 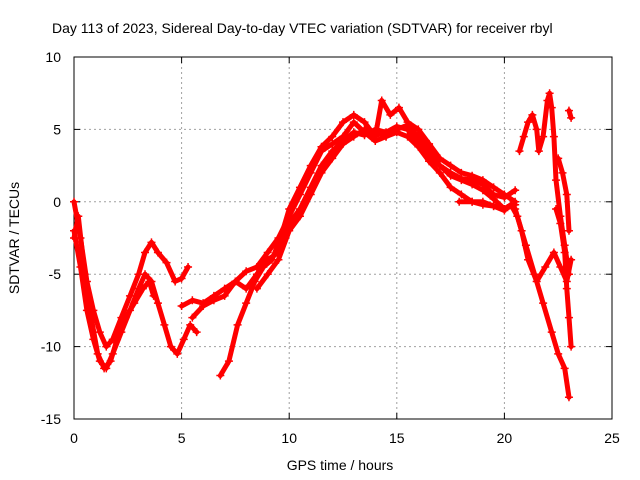 I want to click on y-tick-label: 10, so click(x=53, y=57).